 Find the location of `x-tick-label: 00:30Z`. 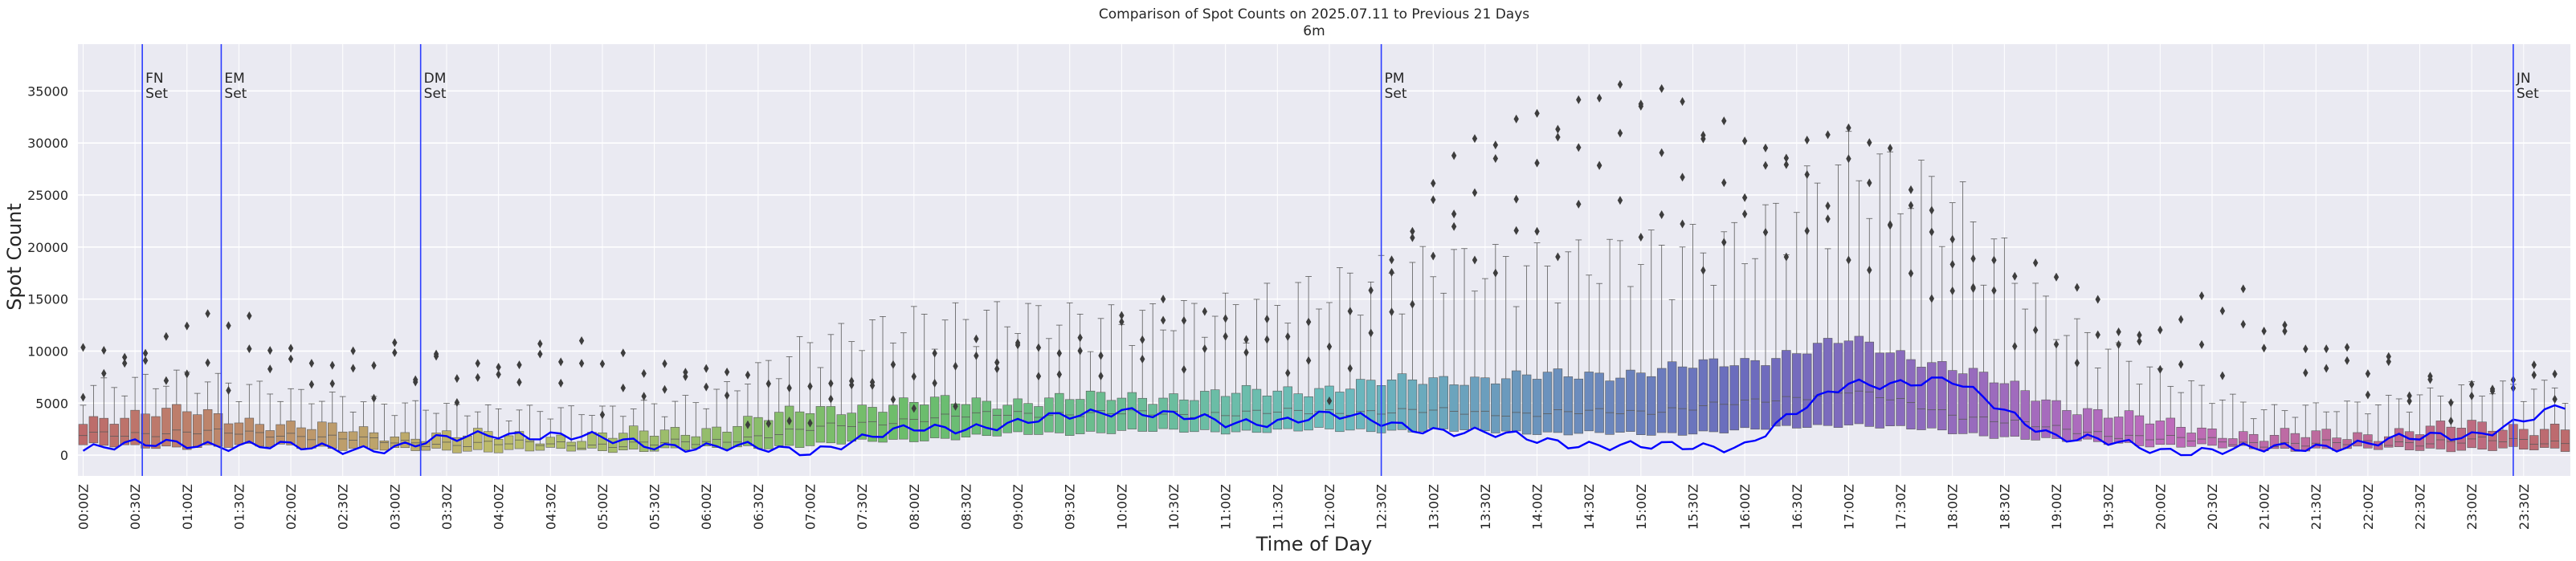

x-tick-label: 00:30Z is located at coordinates (135, 507).